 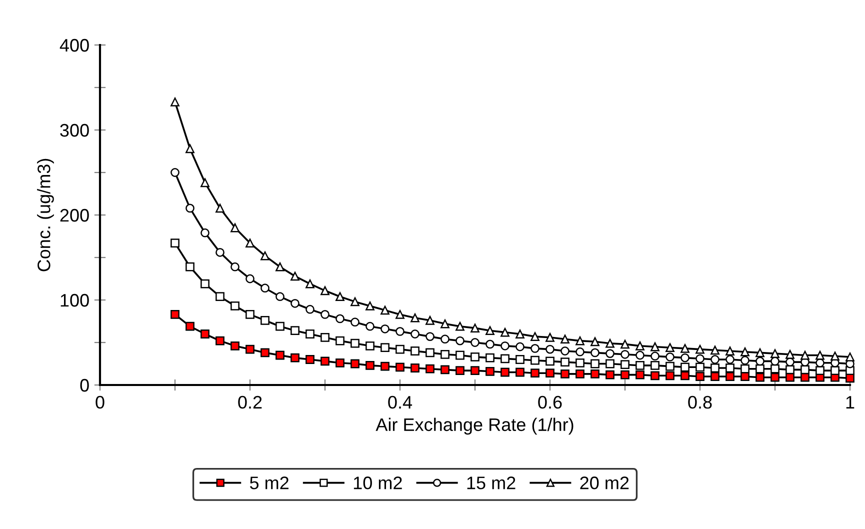 What do you see at coordinates (378, 483) in the screenshot?
I see `legend-label: 10 m2` at bounding box center [378, 483].